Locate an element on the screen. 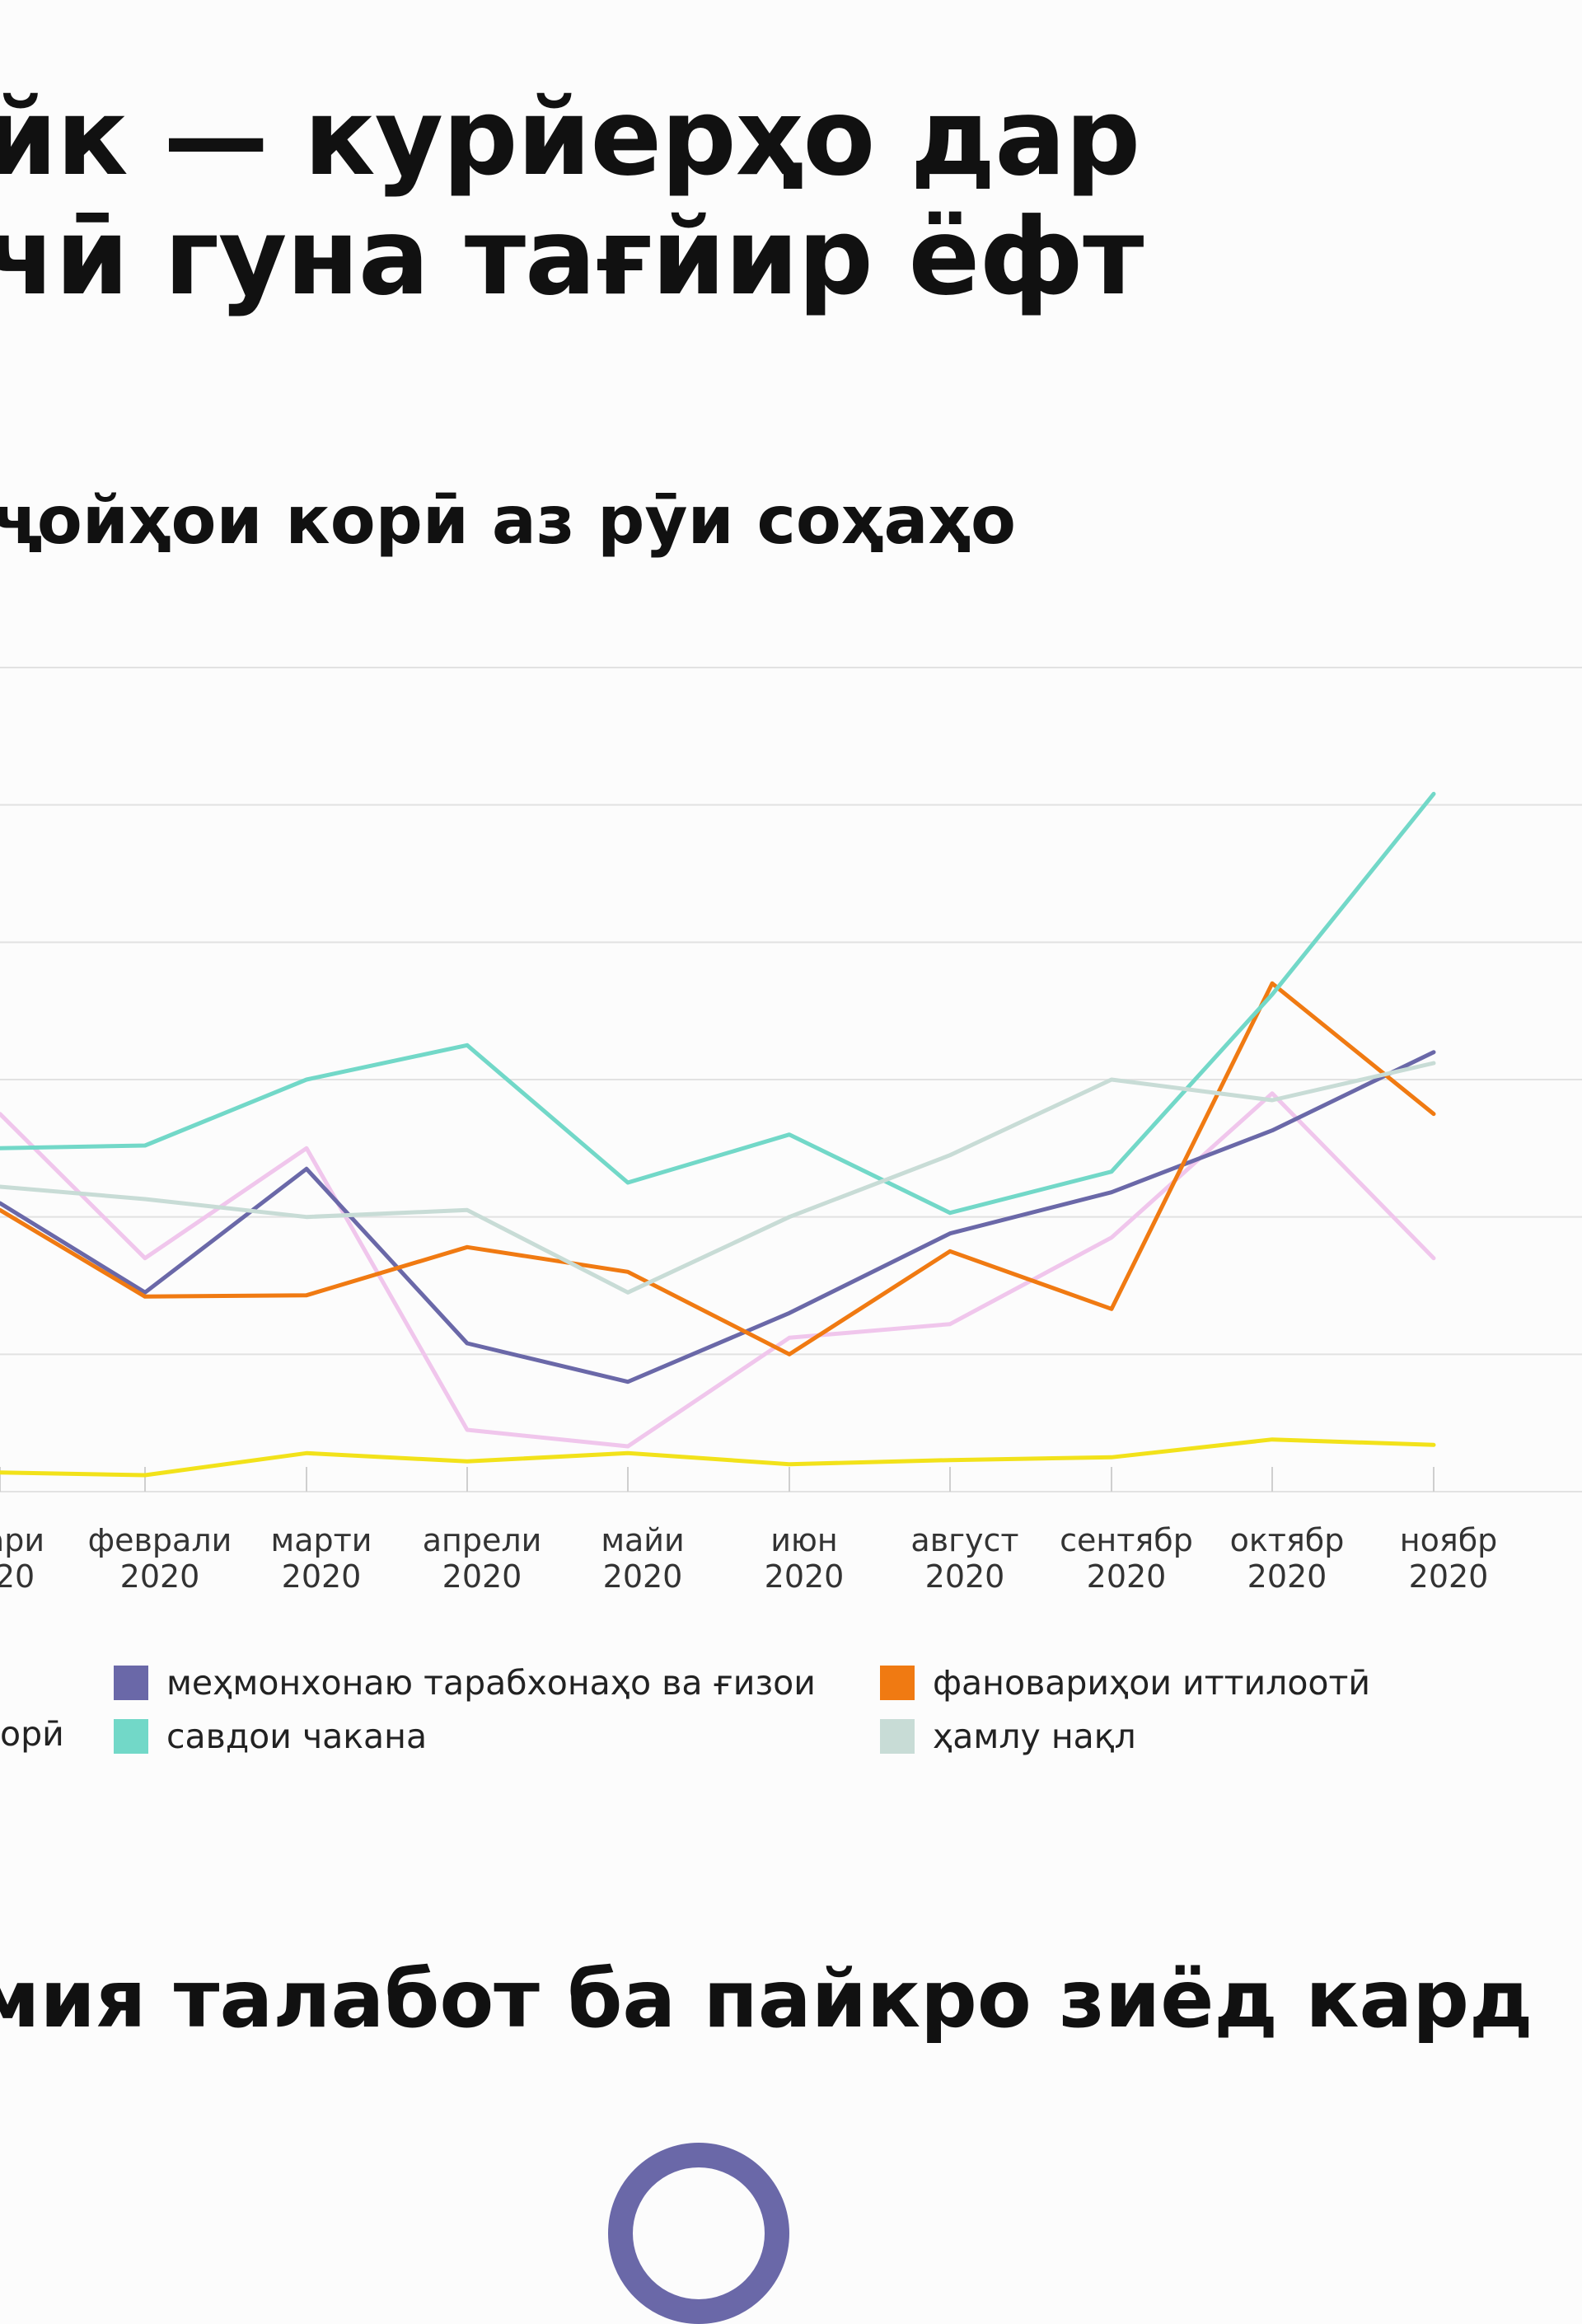 The image size is (1582, 2324). x-tick-label: 20 is located at coordinates (17, 1576).